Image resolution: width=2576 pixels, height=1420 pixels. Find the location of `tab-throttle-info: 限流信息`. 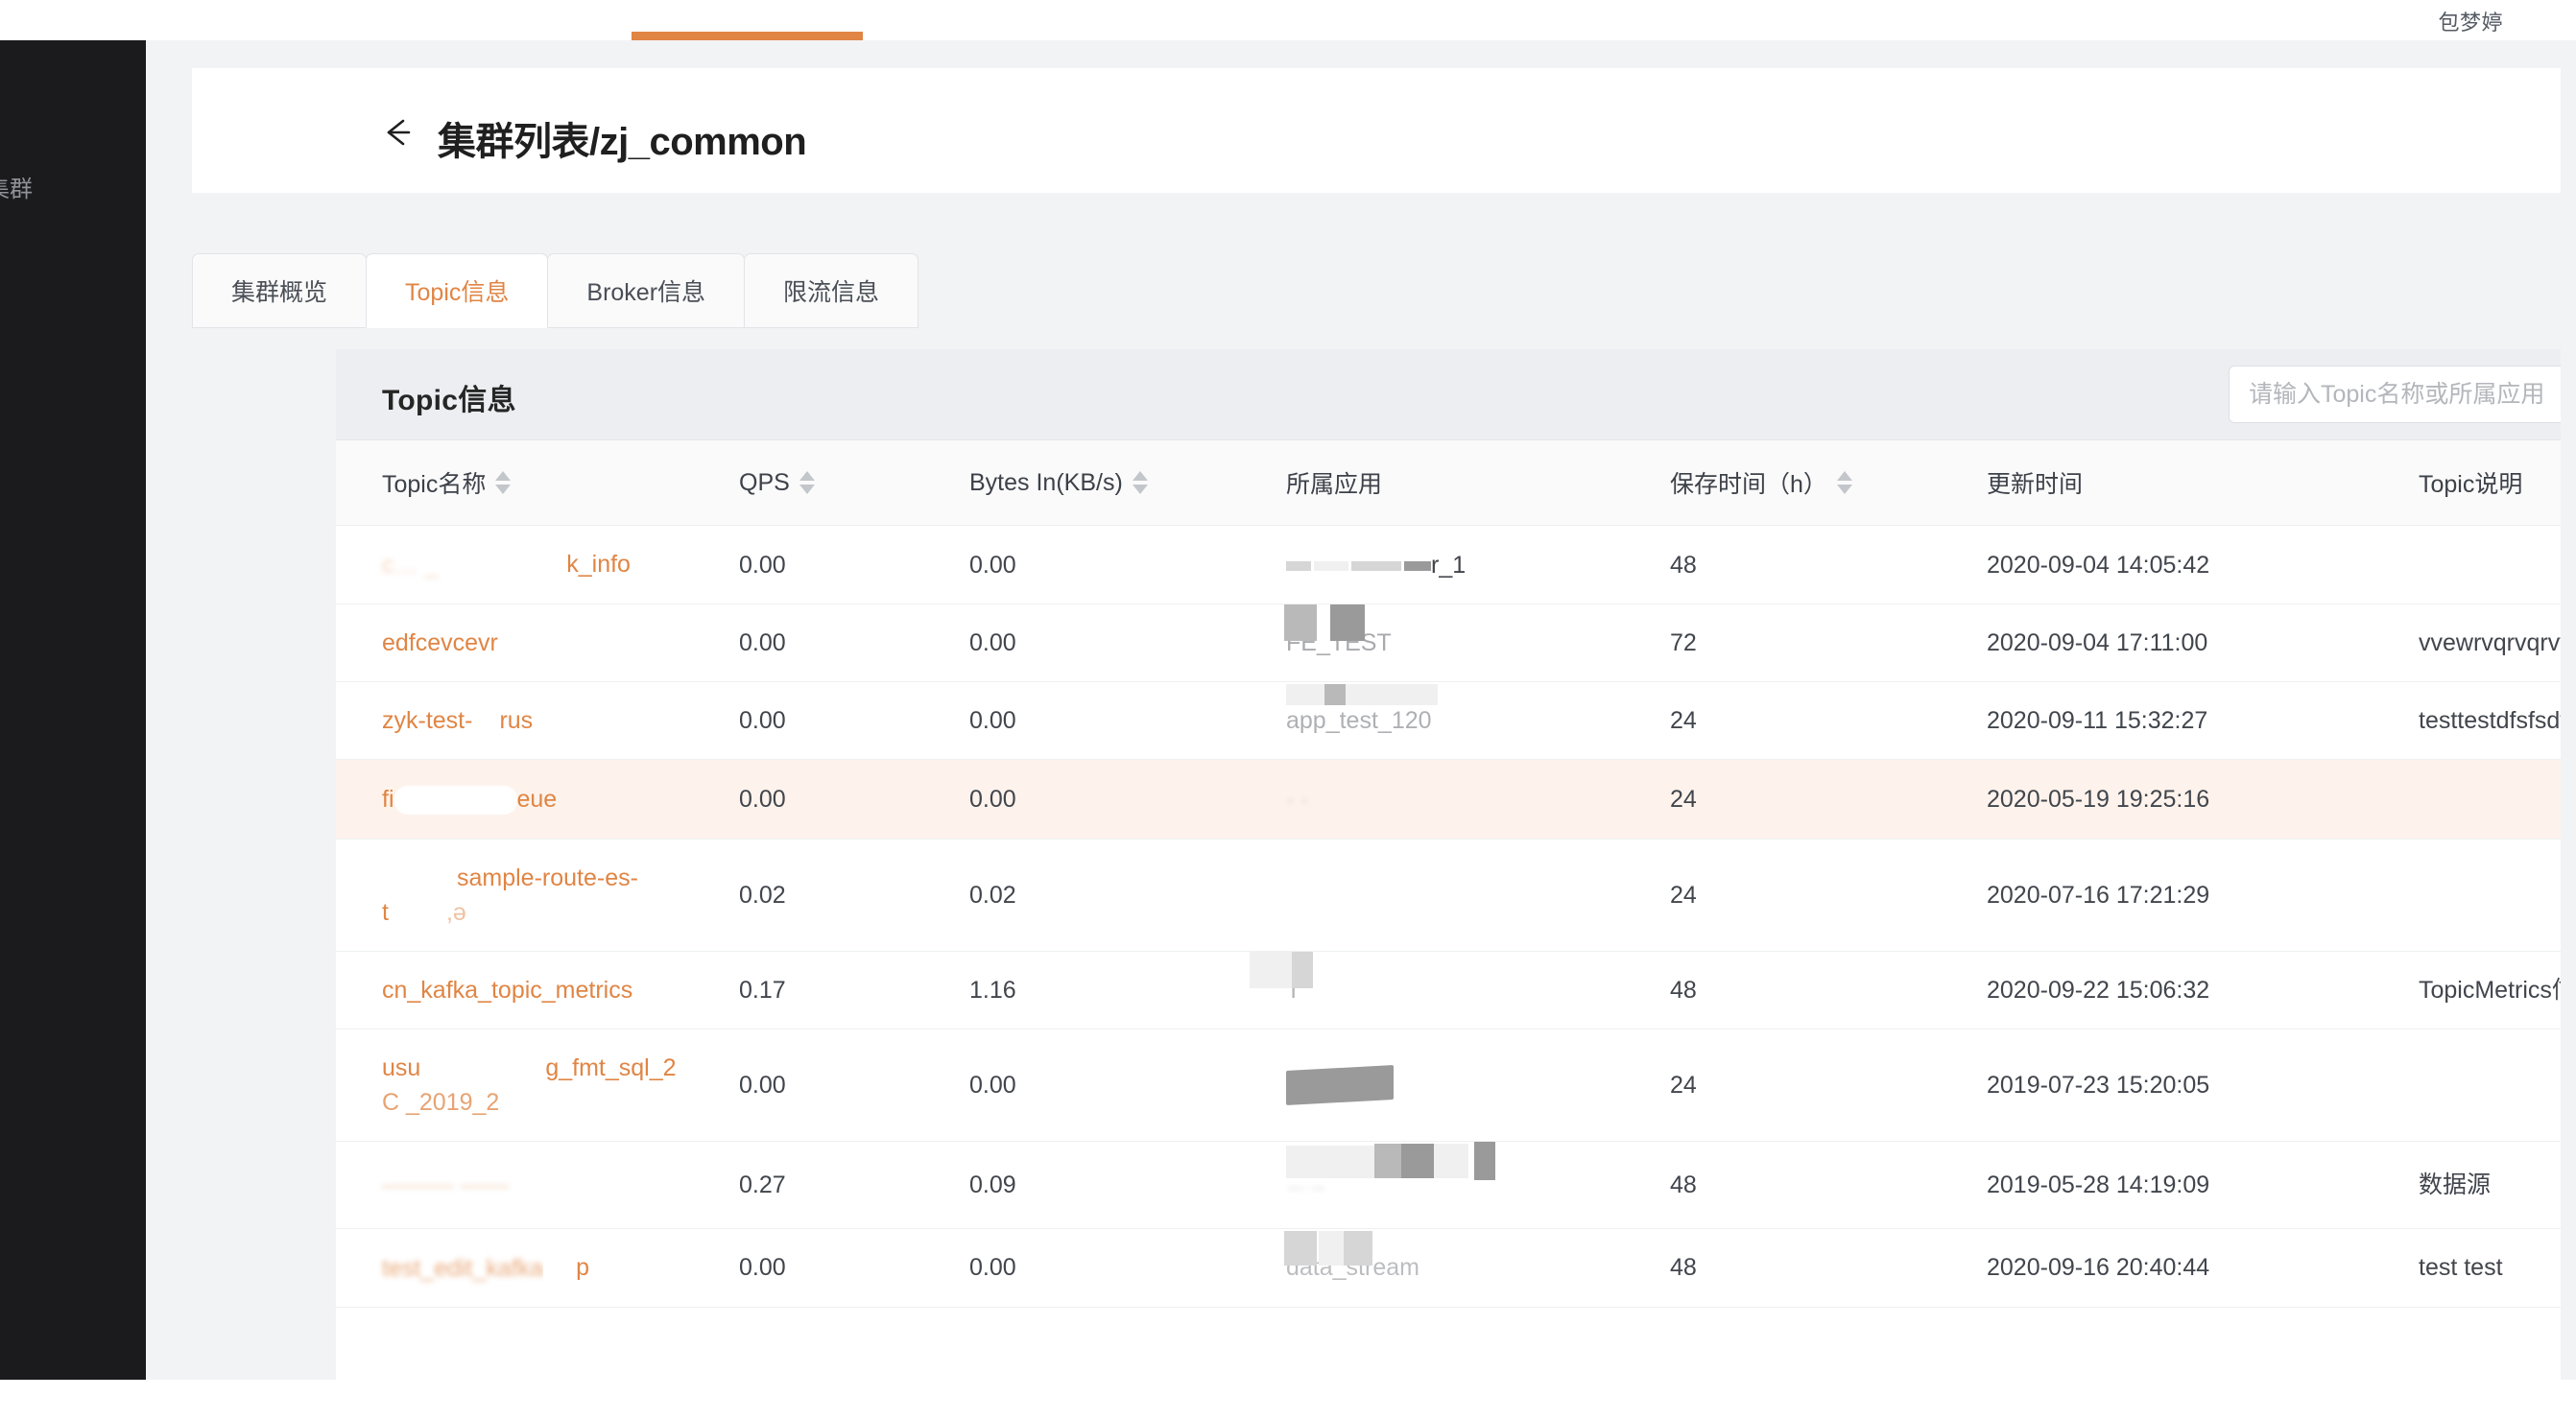

tab-throttle-info: 限流信息 is located at coordinates (831, 290).